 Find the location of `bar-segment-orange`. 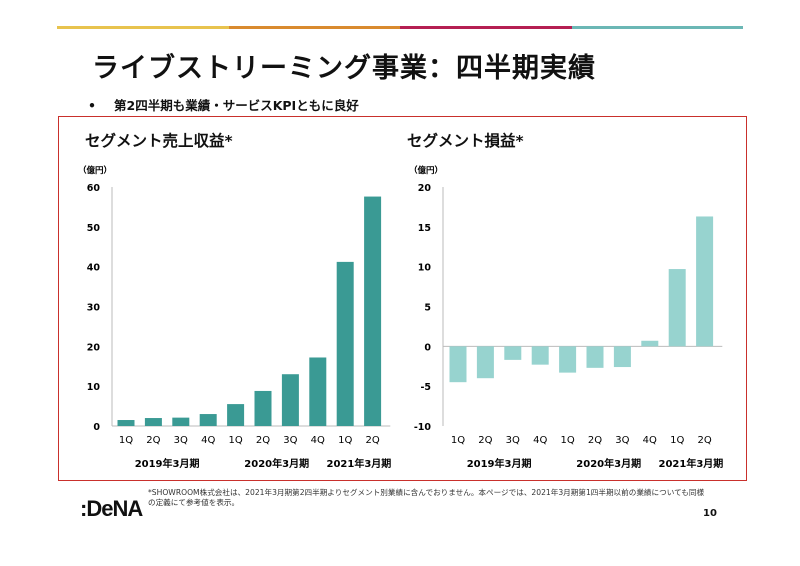

bar-segment-orange is located at coordinates (314, 27).